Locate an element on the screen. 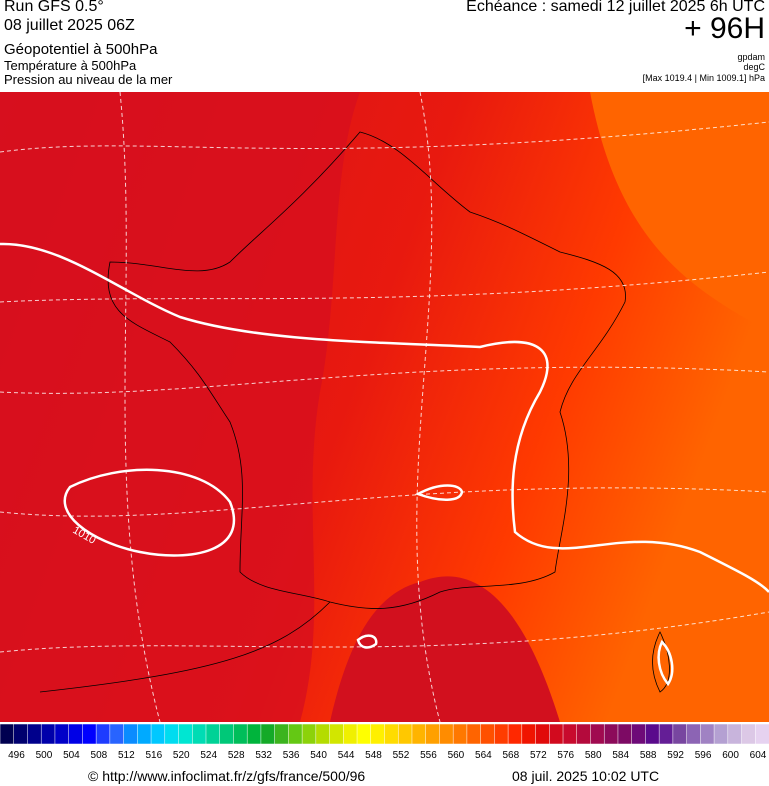 The image size is (769, 786). run-date: 08 juillet 2025 06Z is located at coordinates (69, 25).